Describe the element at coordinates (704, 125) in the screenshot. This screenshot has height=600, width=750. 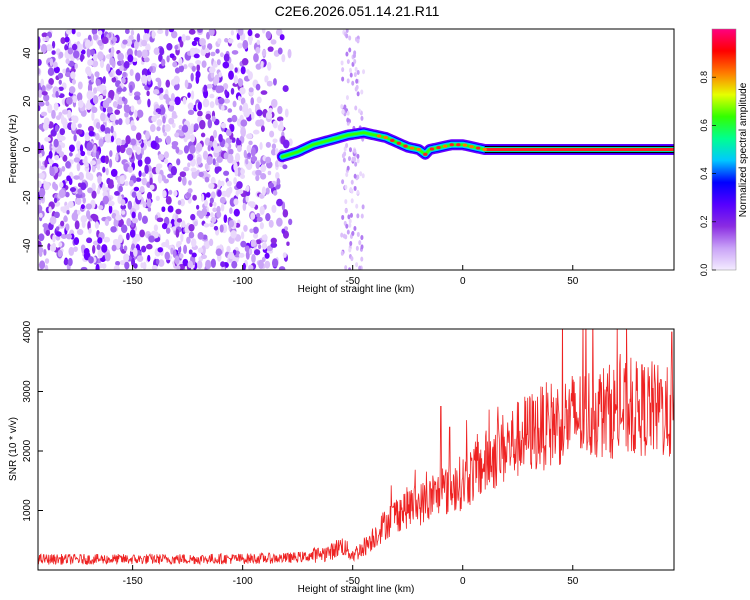
I see `colorbar-tick-label: 0.6` at that location.